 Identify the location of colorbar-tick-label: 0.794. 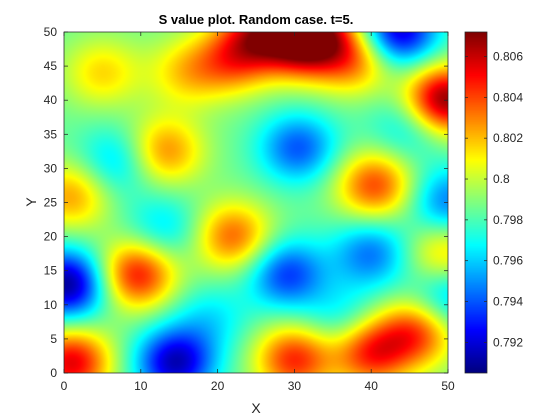
(508, 302).